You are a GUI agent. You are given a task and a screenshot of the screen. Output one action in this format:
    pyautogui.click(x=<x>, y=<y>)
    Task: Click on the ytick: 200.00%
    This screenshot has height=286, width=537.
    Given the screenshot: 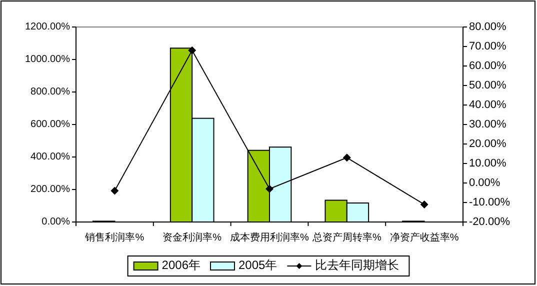 What is the action you would take?
    pyautogui.click(x=50, y=190)
    